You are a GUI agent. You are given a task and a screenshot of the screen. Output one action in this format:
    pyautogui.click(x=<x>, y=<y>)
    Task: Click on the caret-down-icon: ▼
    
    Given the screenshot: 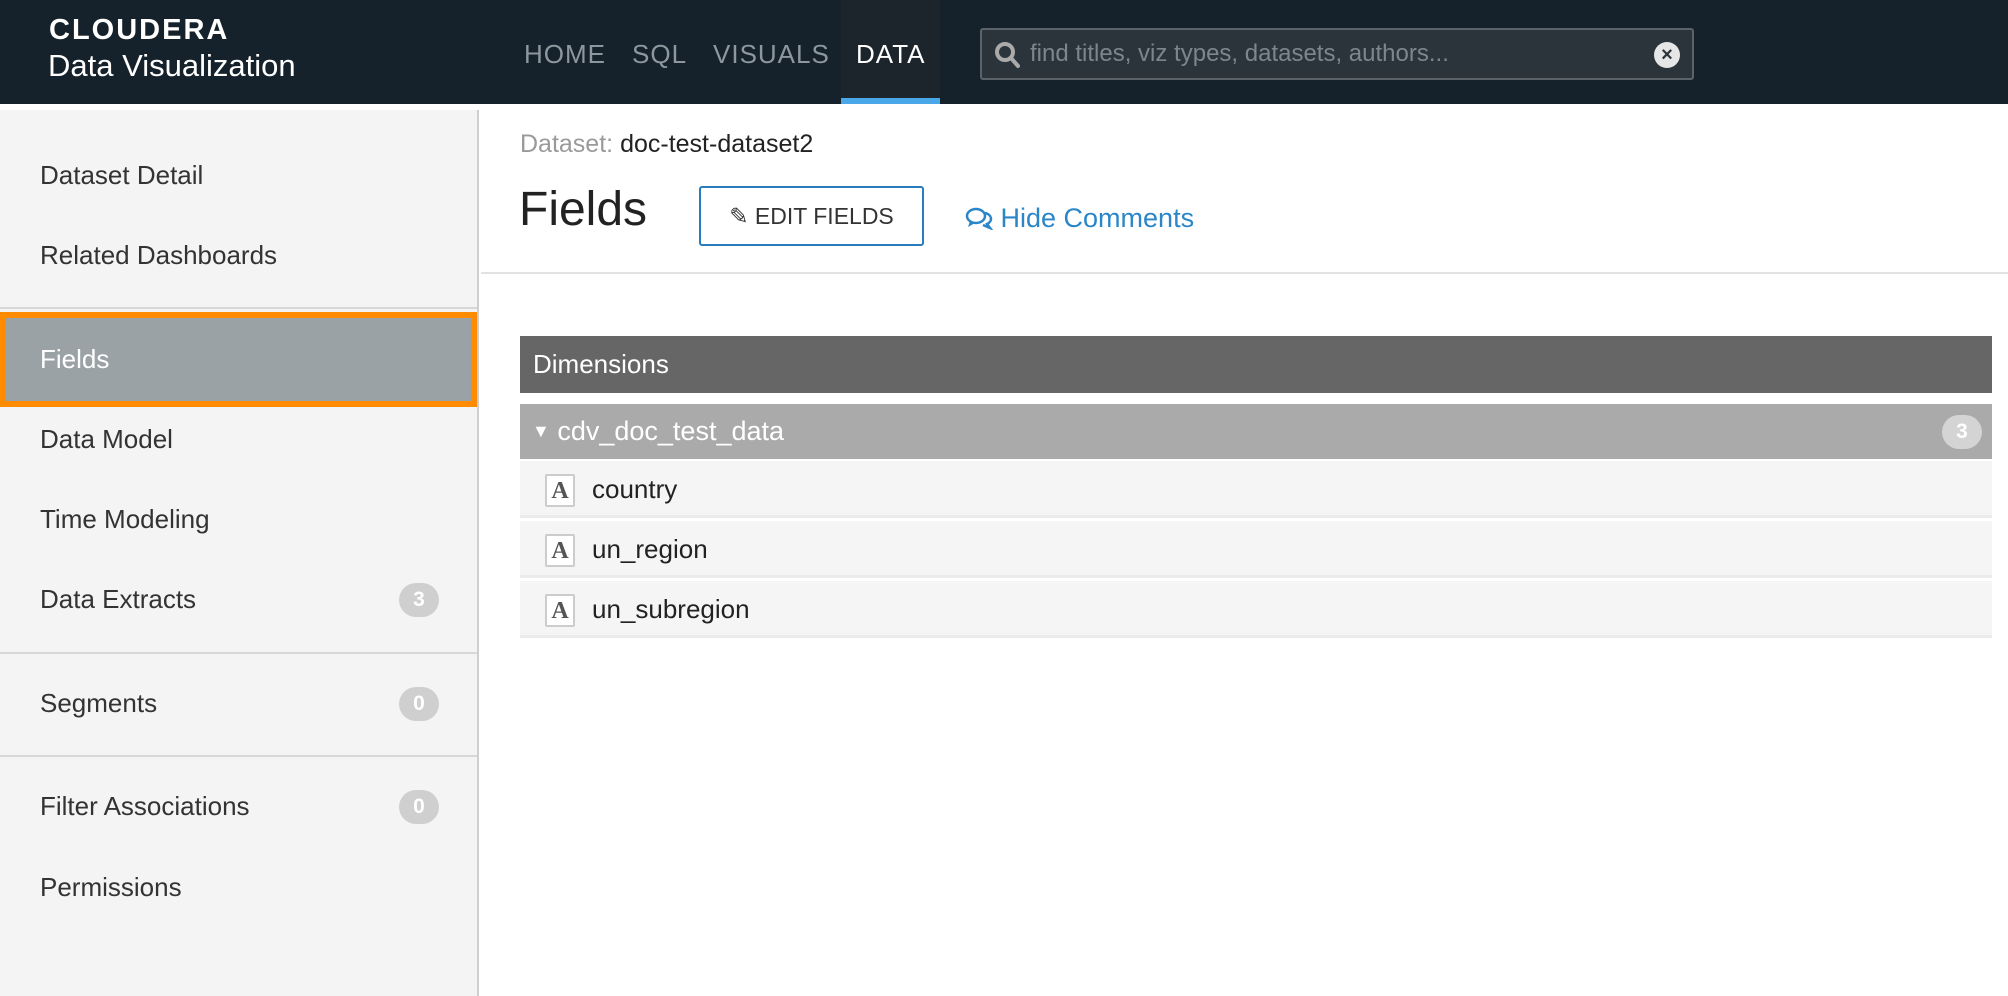 What is the action you would take?
    pyautogui.click(x=541, y=431)
    